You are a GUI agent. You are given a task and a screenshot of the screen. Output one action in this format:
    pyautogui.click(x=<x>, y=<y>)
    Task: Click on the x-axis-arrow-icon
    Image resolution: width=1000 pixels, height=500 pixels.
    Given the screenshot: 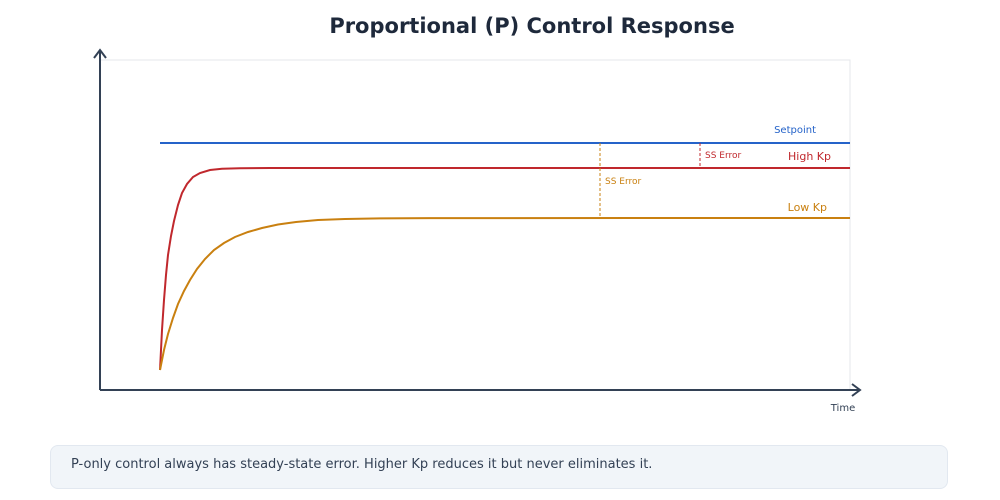 What is the action you would take?
    pyautogui.click(x=856, y=390)
    